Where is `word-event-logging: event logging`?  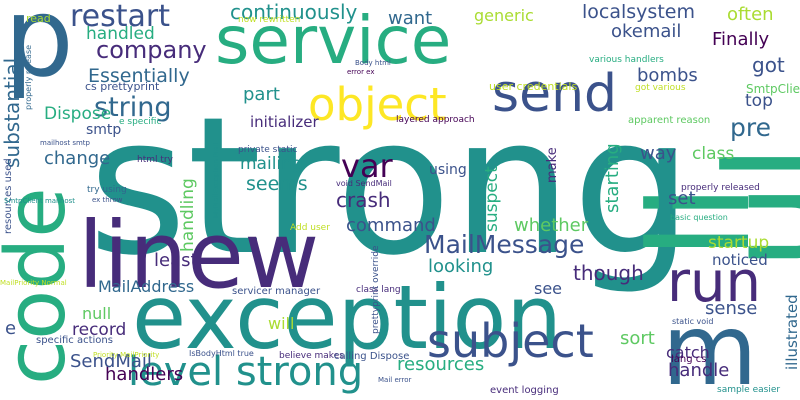 word-event-logging: event logging is located at coordinates (524, 390).